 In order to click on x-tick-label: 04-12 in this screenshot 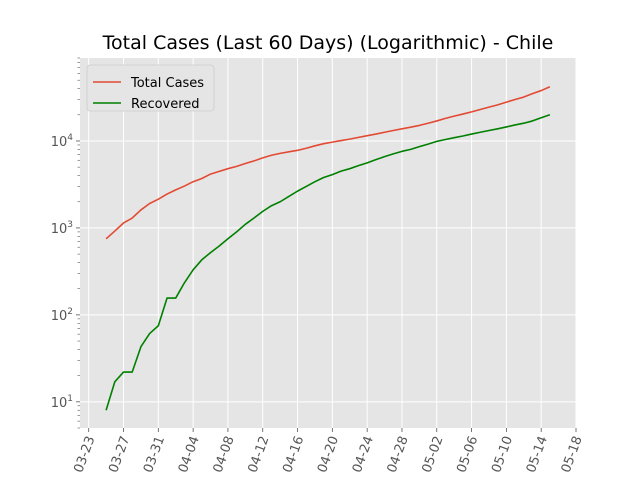, I will do `click(258, 454)`.